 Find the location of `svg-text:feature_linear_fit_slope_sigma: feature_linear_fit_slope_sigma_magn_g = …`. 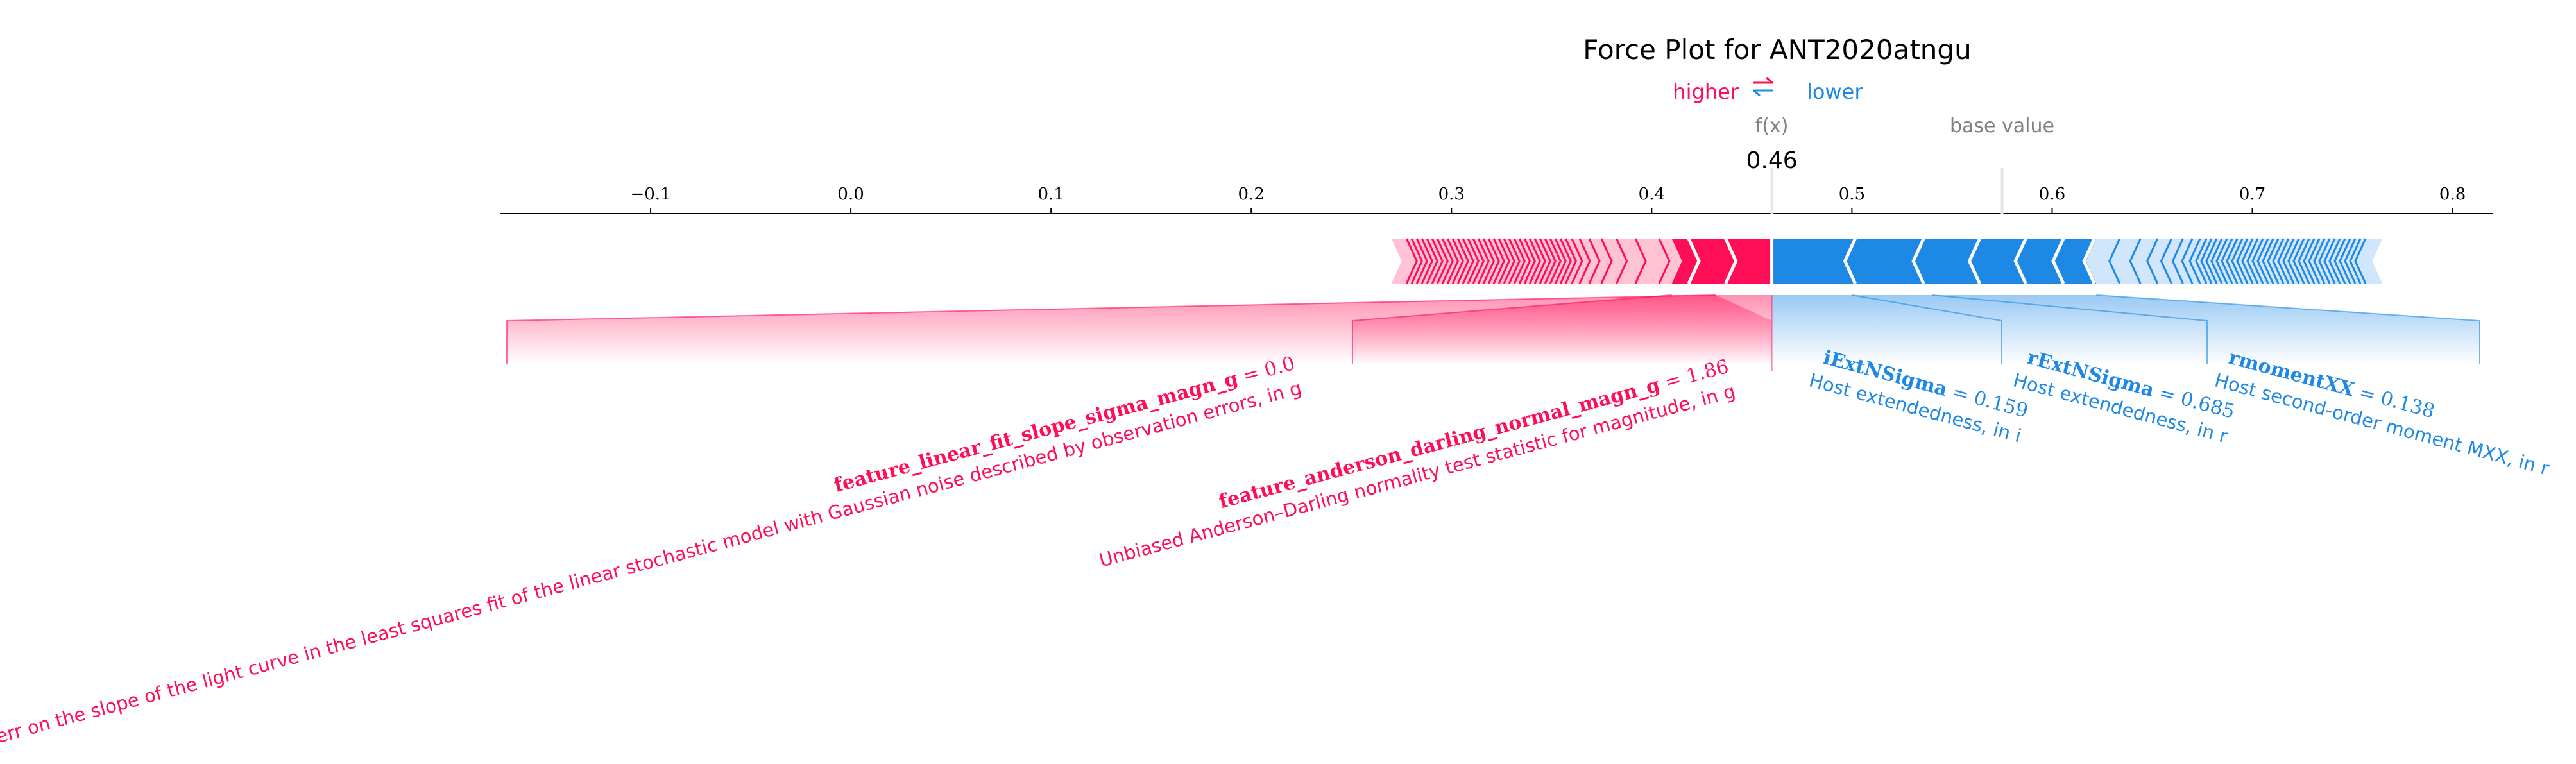

svg-text:feature_linear_fit_slope_sigma: feature_linear_fit_slope_sigma_magn_g = … is located at coordinates (1064, 424).